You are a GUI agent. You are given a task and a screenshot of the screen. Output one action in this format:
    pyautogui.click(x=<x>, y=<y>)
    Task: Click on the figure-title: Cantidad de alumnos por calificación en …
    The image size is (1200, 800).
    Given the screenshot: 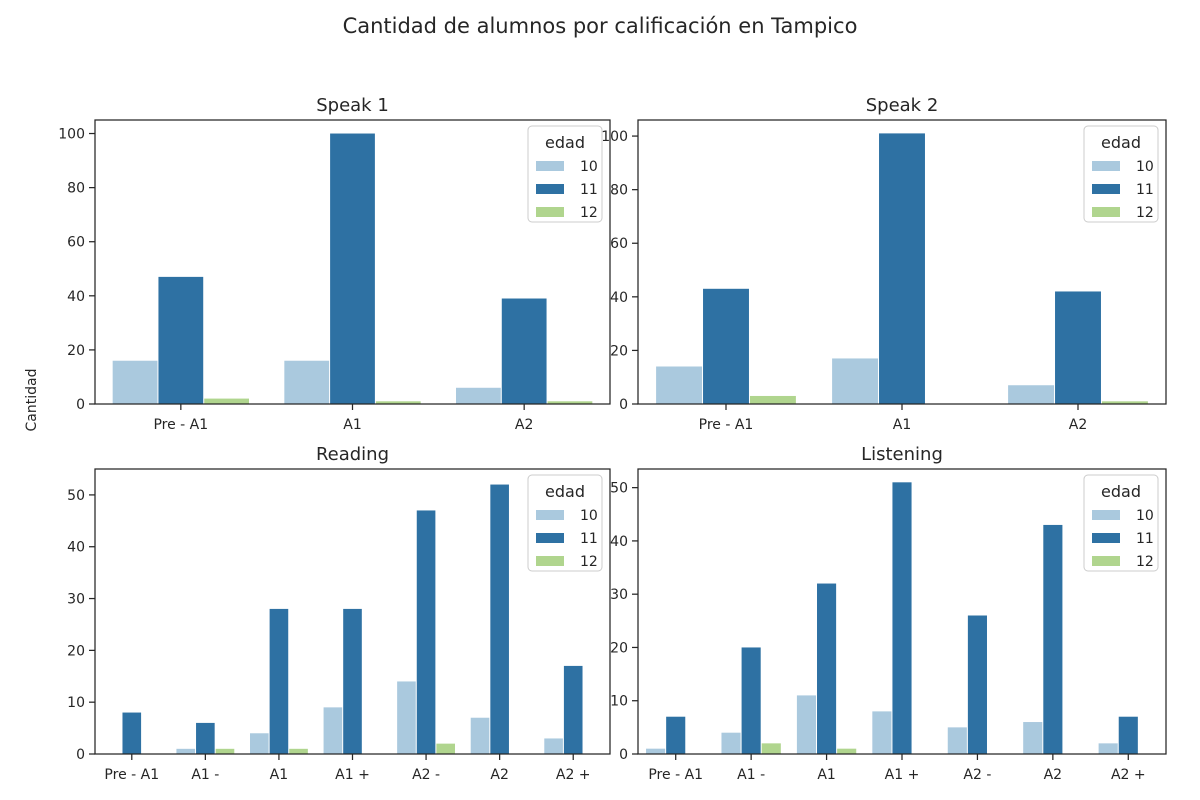 What is the action you would take?
    pyautogui.click(x=600, y=26)
    